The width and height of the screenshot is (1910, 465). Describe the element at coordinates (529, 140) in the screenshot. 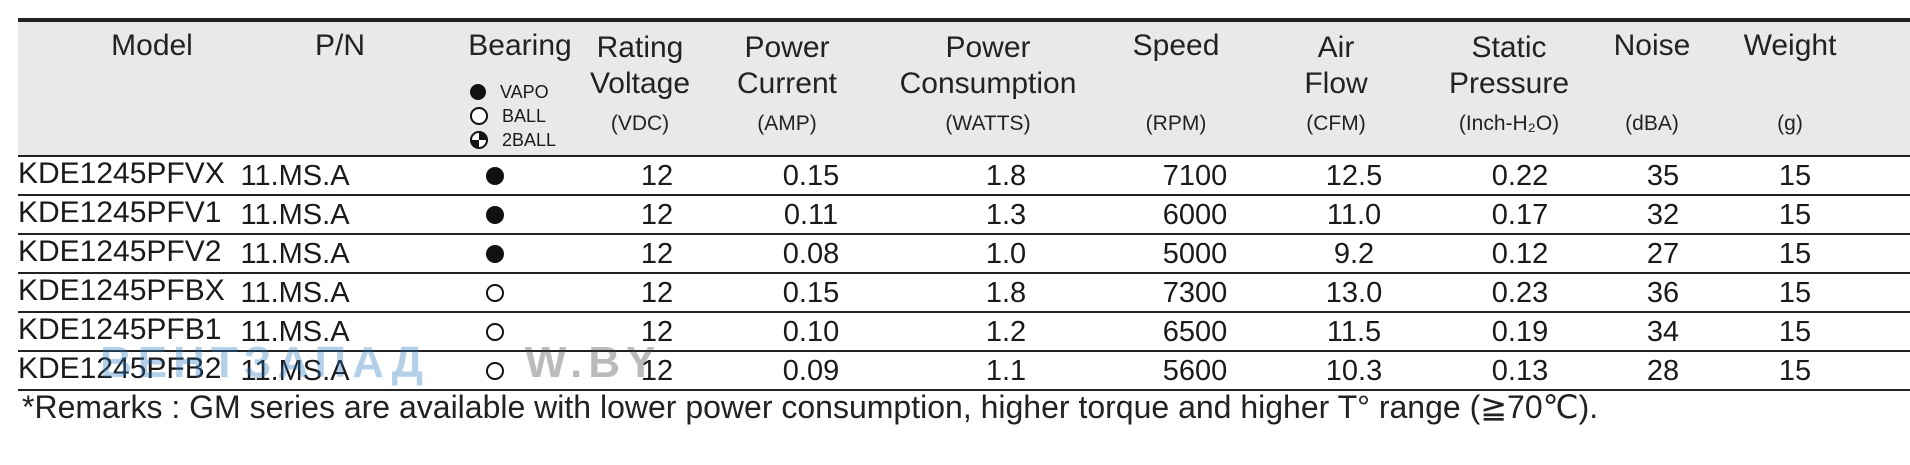

I see `bearing-legend-label: 2BALL` at that location.